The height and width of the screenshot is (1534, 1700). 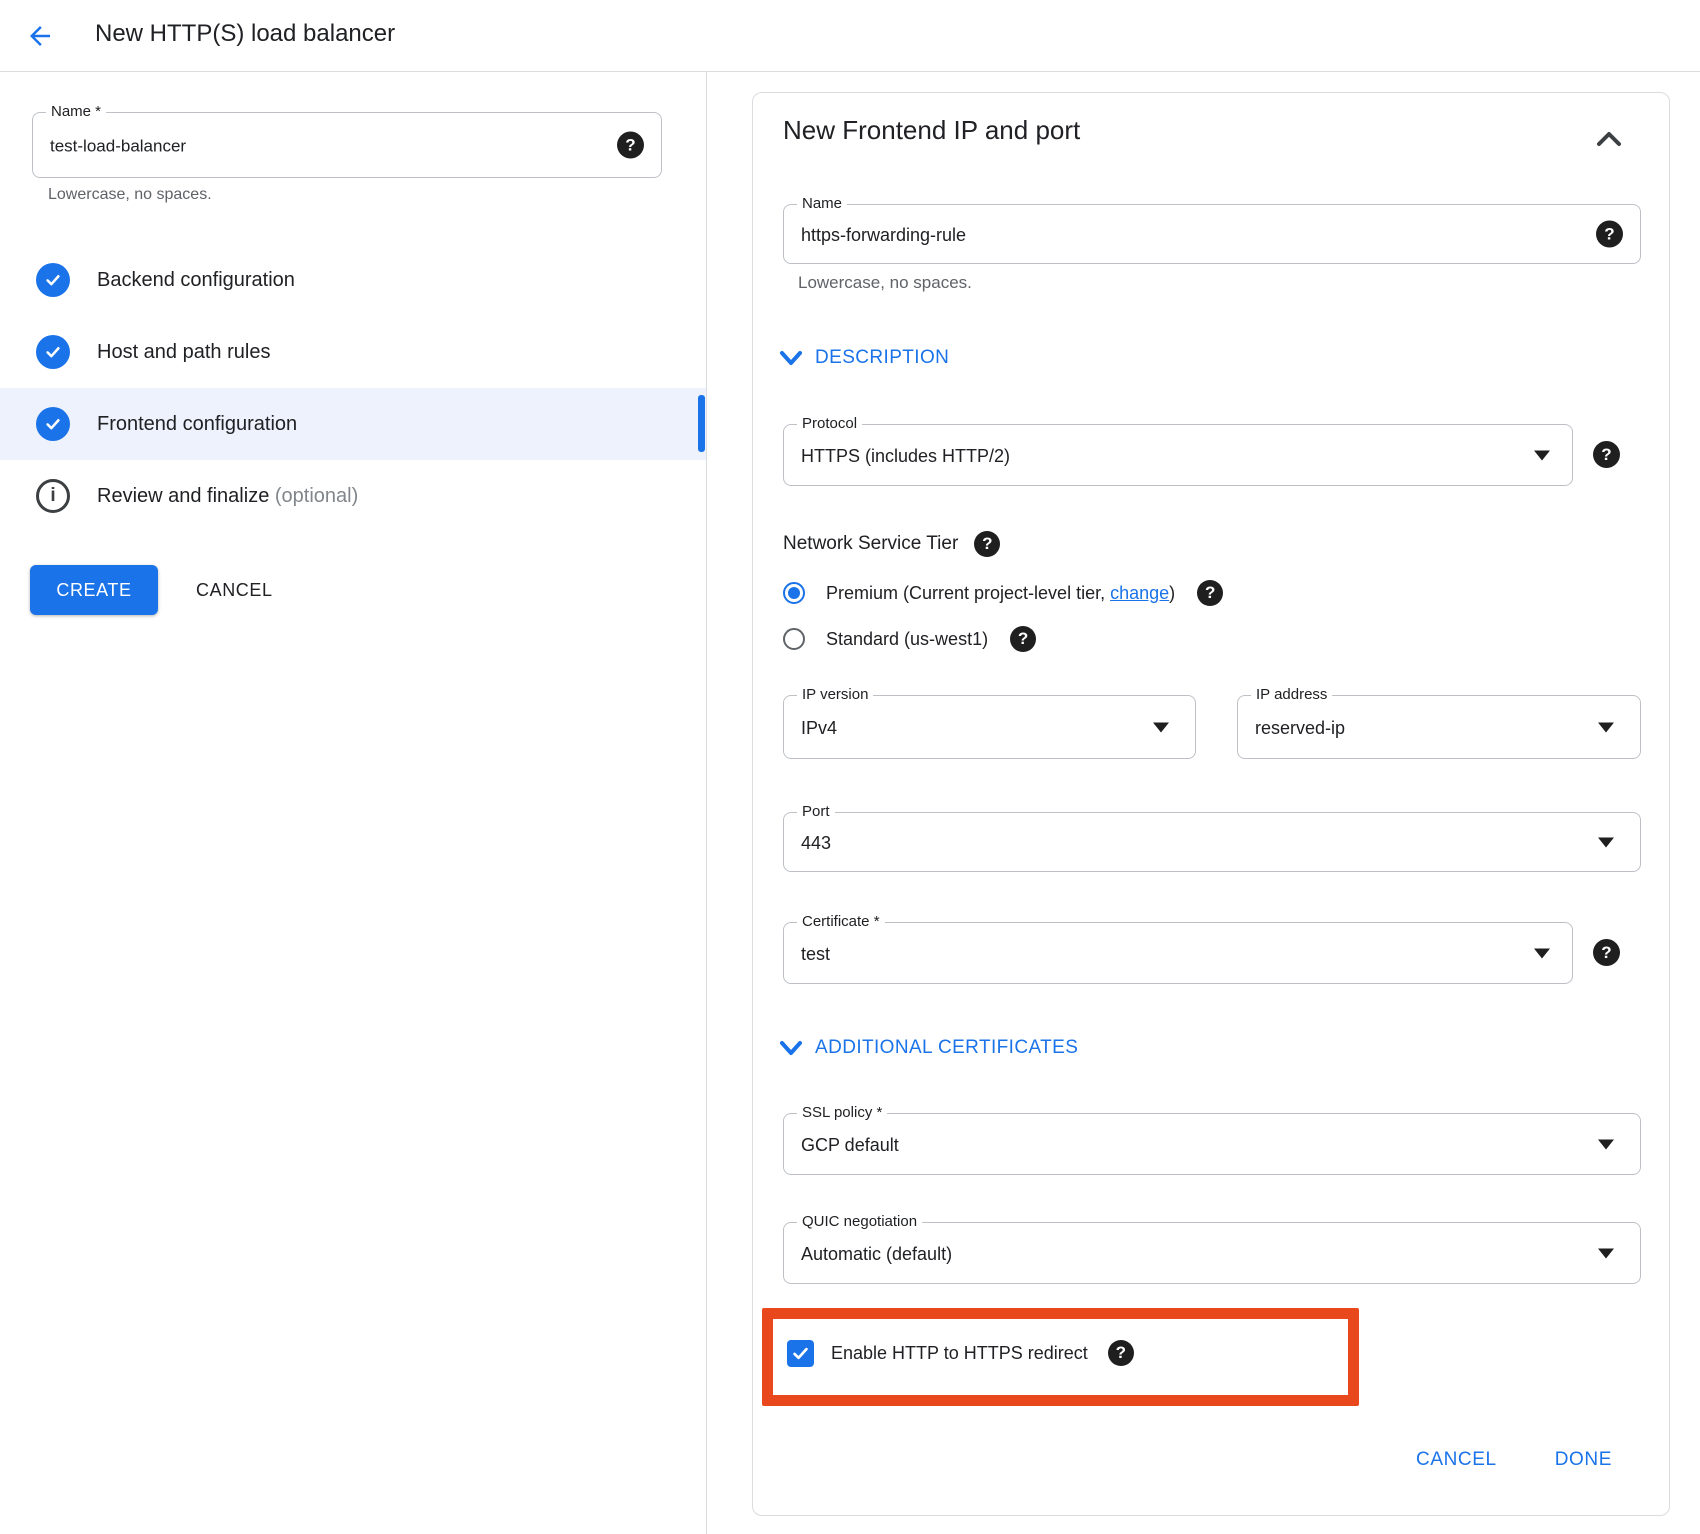 What do you see at coordinates (1583, 1459) in the screenshot?
I see `frontend-done-button: DONE` at bounding box center [1583, 1459].